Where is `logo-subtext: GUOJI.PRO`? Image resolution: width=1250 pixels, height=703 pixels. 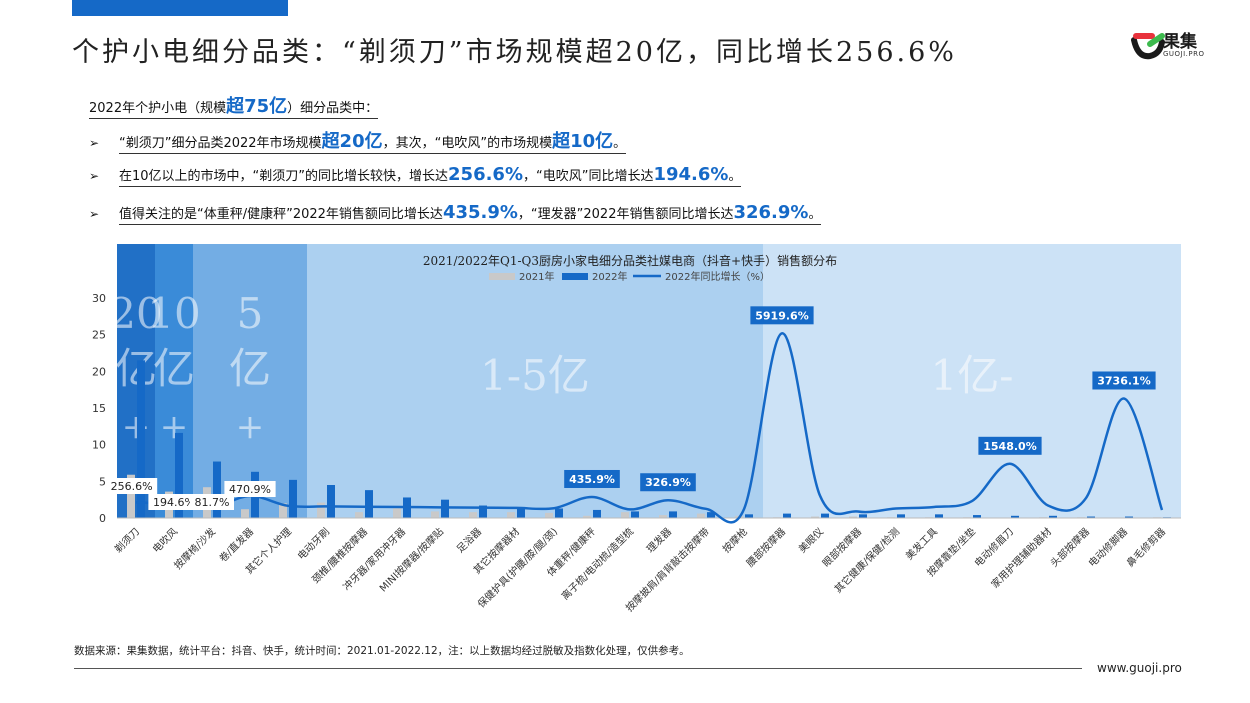 logo-subtext: GUOJI.PRO is located at coordinates (1184, 54).